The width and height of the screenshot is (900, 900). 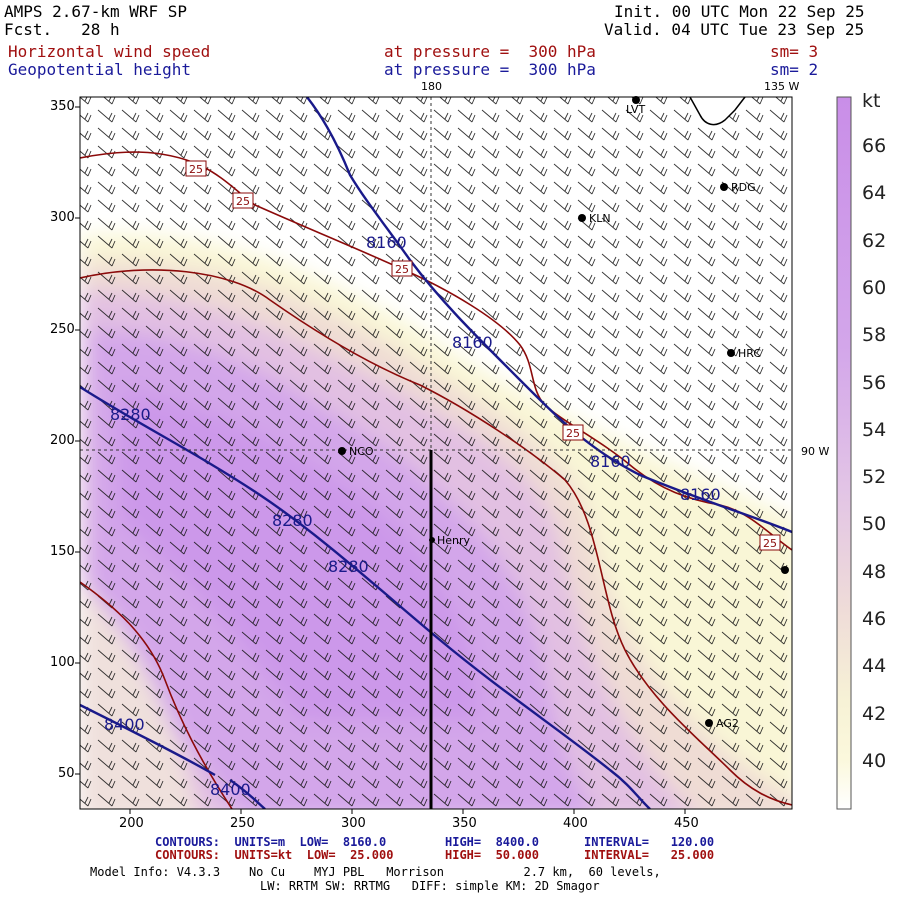 I want to click on field1-name: Horizontal wind speed, so click(x=109, y=51).